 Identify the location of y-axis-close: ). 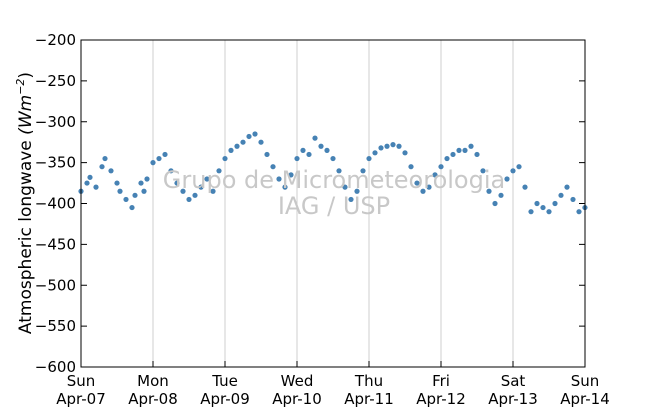
(26, 75).